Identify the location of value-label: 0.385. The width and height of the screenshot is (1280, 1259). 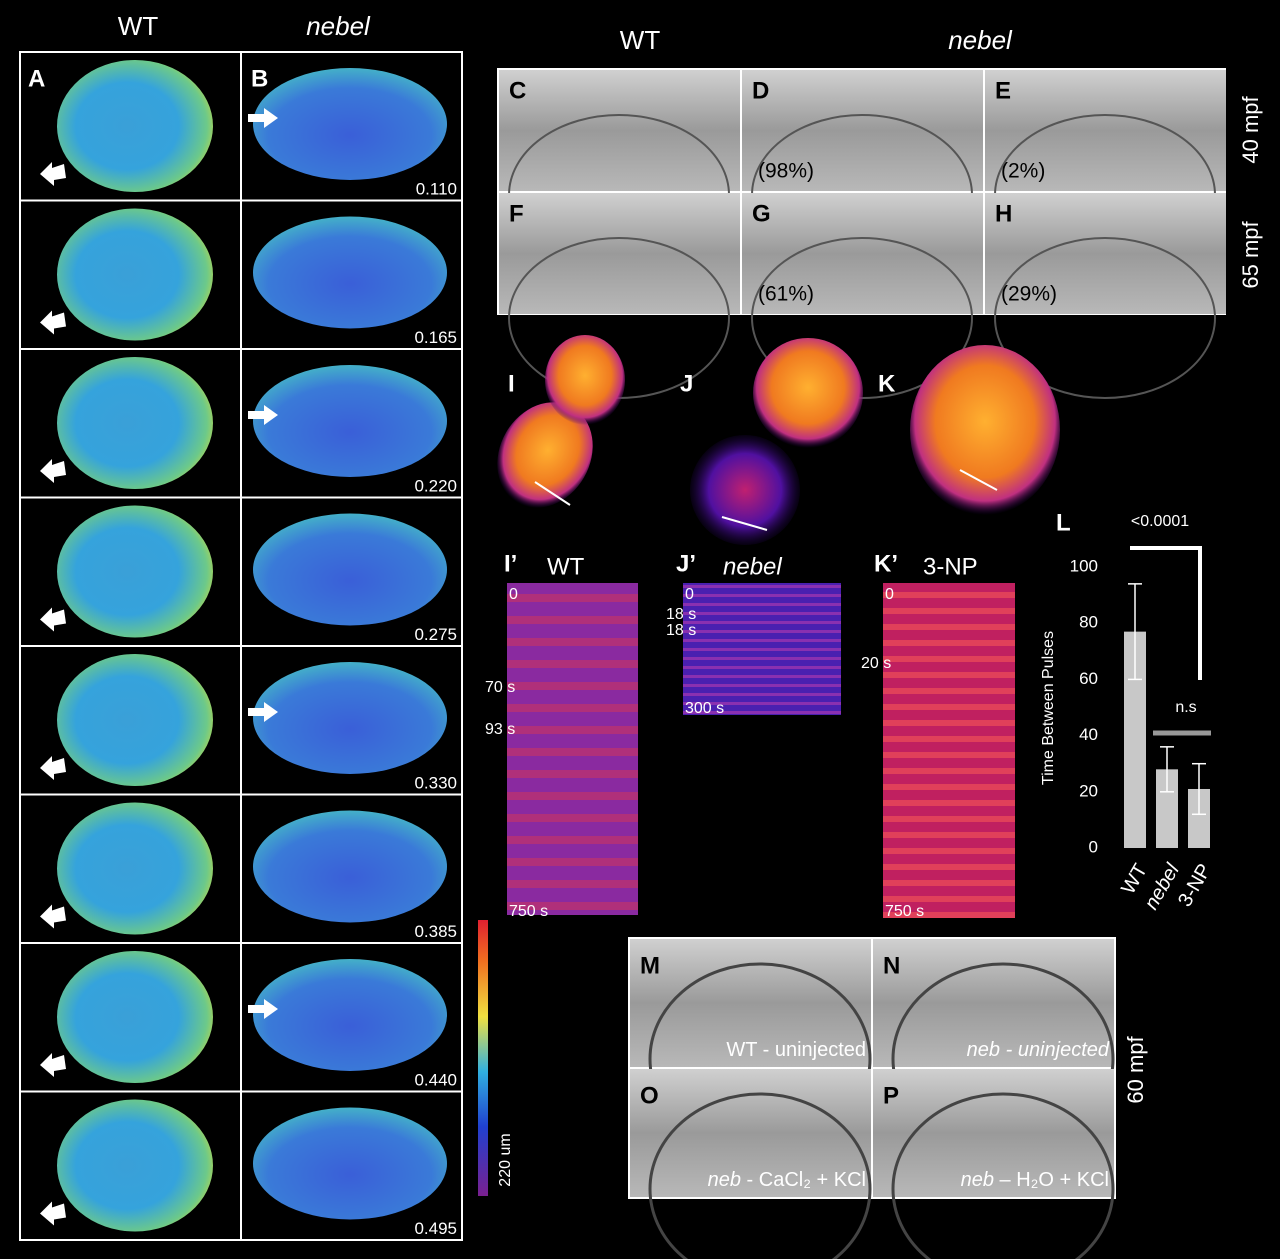
(435, 931).